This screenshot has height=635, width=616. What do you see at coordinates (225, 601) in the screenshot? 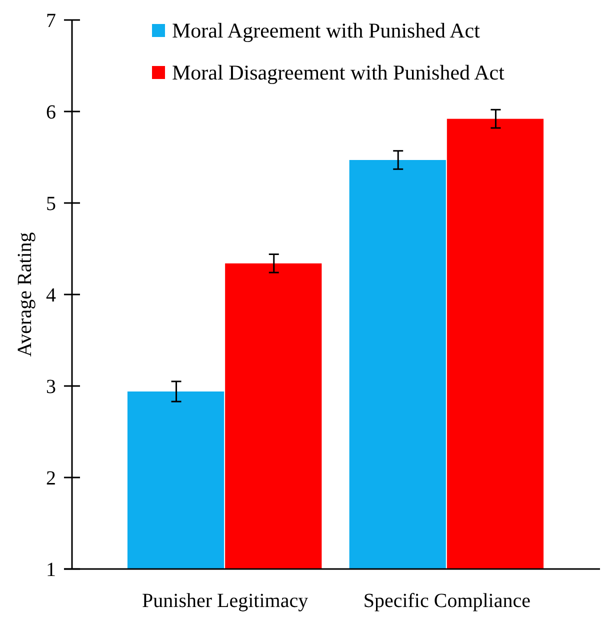
I see `x-tick-label: Punisher Legitimacy` at bounding box center [225, 601].